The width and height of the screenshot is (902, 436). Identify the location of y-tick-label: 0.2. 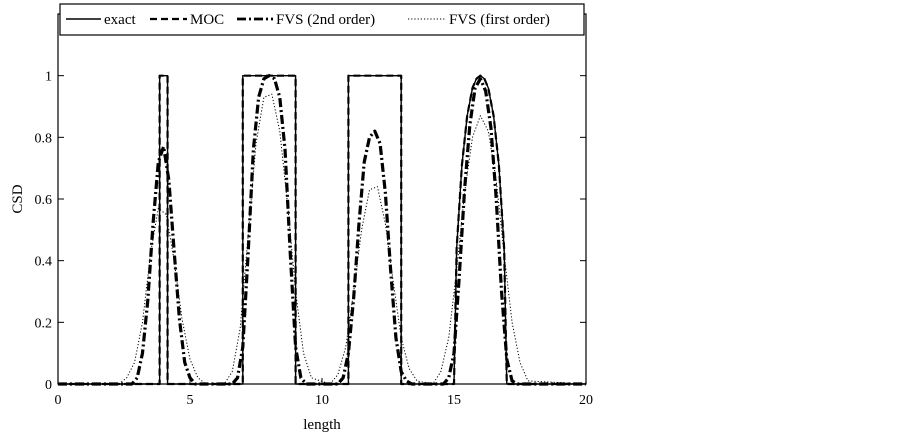
(44, 323).